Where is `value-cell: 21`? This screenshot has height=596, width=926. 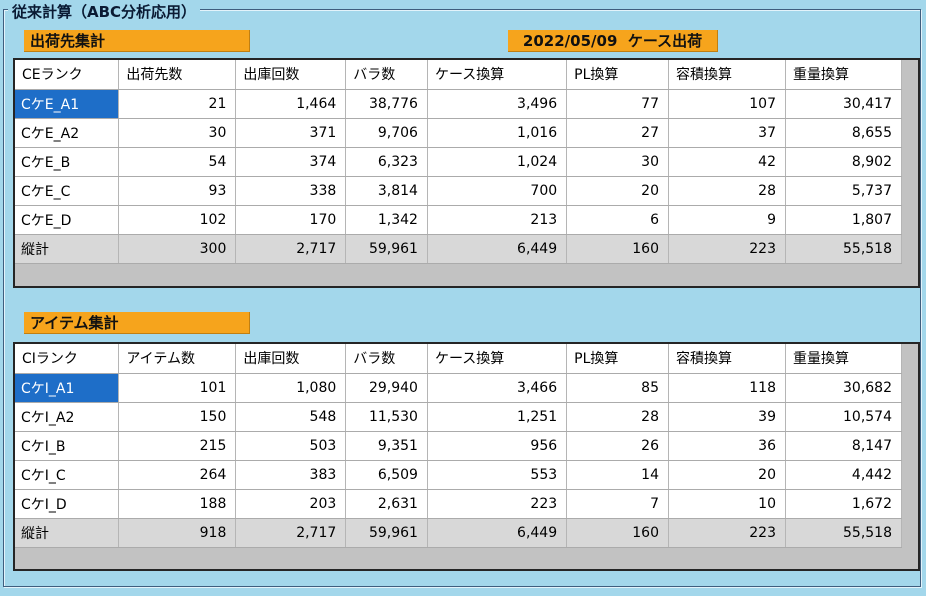 value-cell: 21 is located at coordinates (177, 104).